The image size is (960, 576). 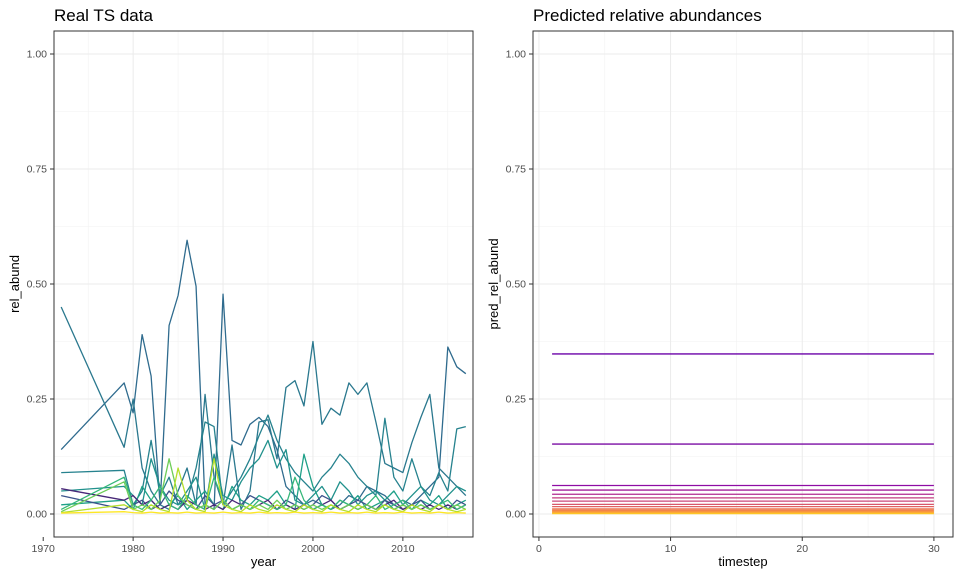 I want to click on x-ticks-predicted: 0 10 20 30, so click(x=738, y=546).